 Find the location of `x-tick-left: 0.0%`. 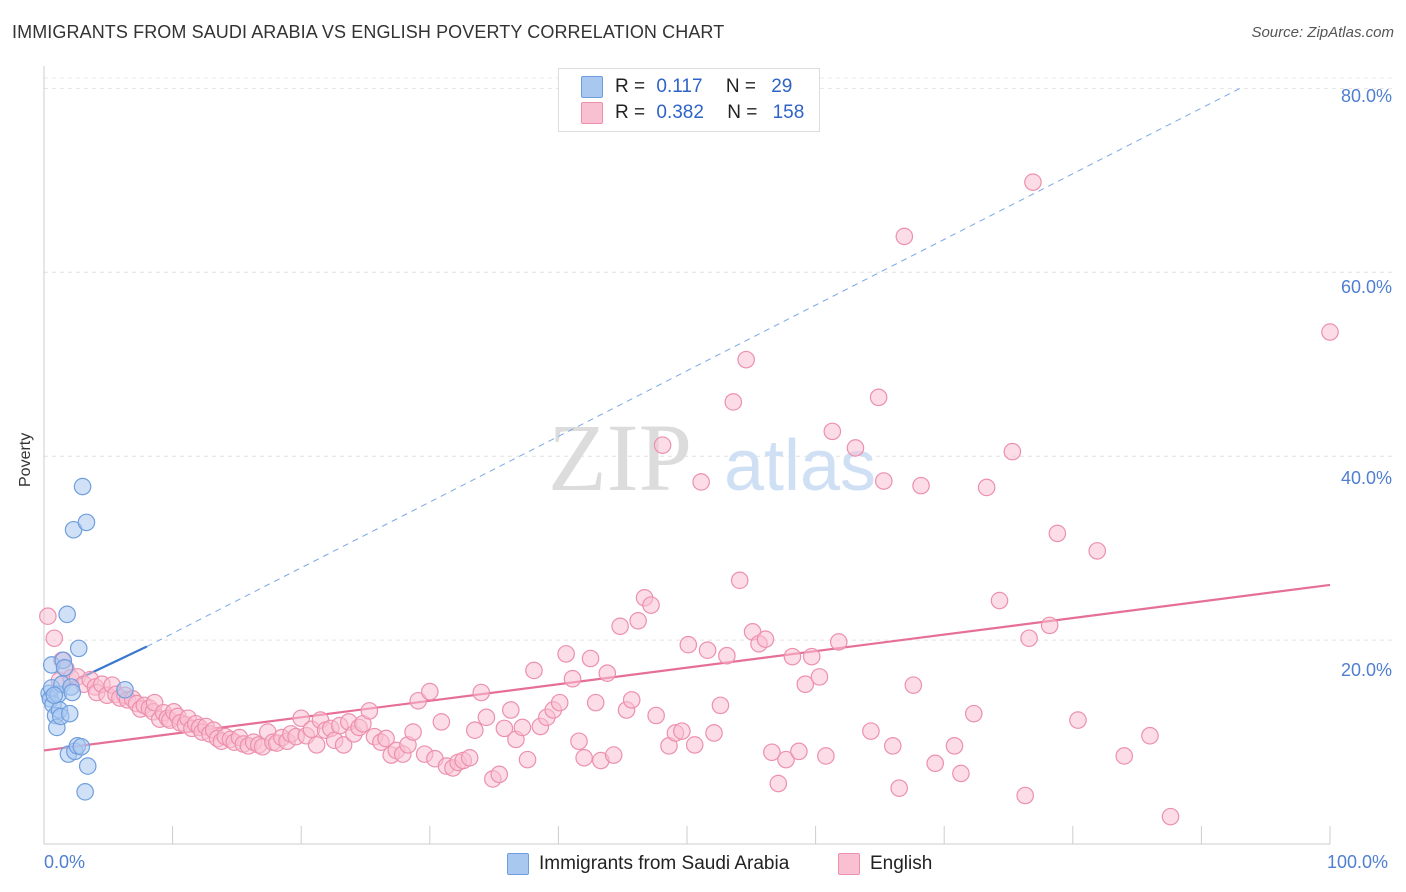

x-tick-left: 0.0% is located at coordinates (65, 862).